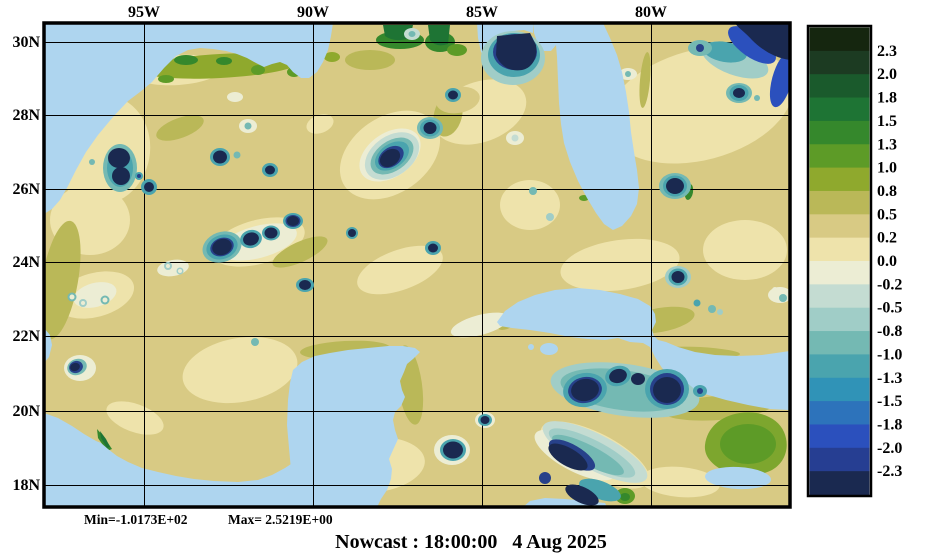 This screenshot has width=926, height=555. Describe the element at coordinates (887, 144) in the screenshot. I see `colorbar-tick-label: 1.3` at that location.